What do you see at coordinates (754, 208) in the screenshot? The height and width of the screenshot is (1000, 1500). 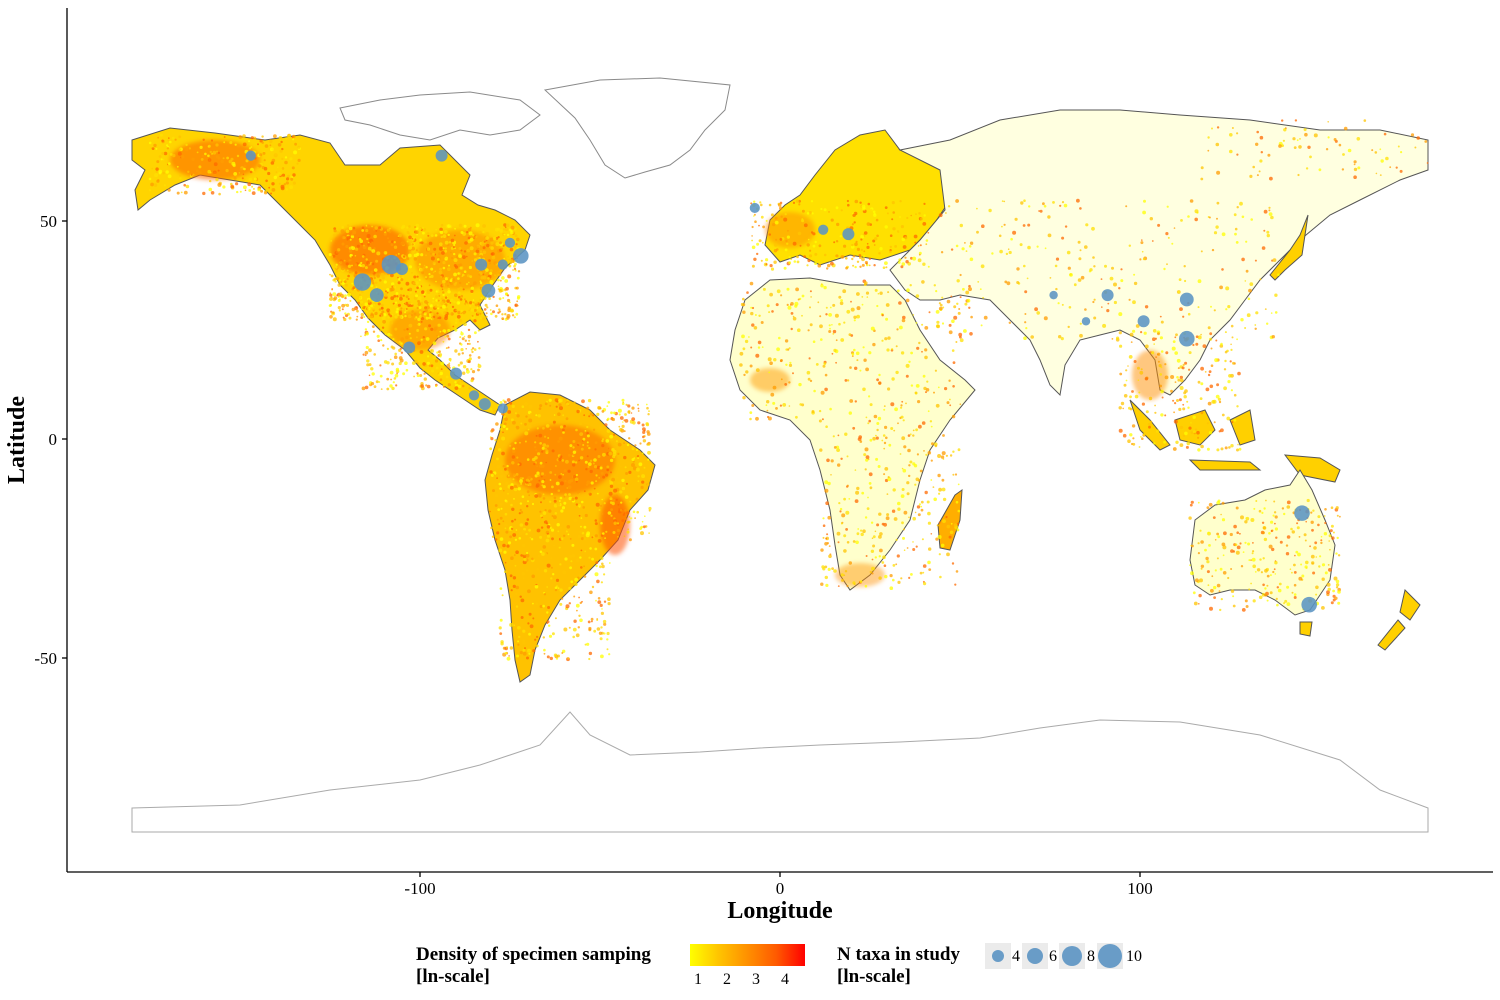 I see `study-point` at bounding box center [754, 208].